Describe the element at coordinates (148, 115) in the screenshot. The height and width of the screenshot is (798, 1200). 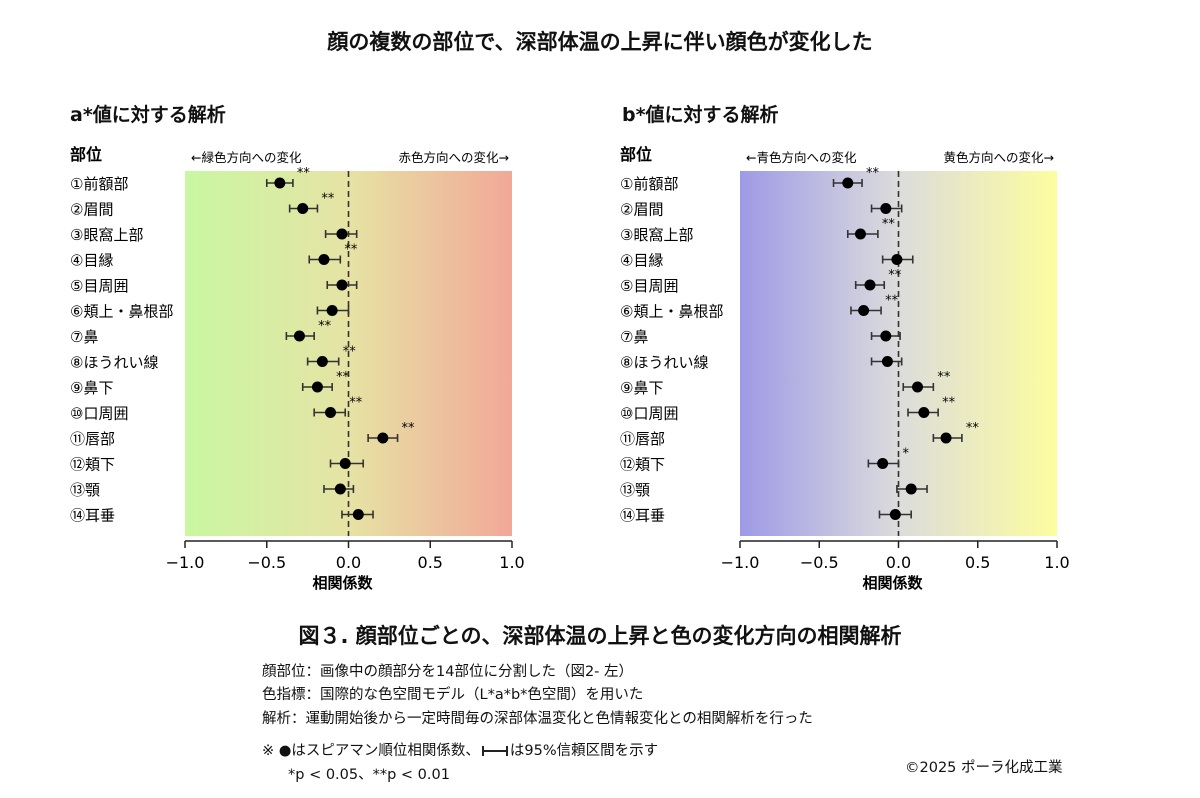
I see `panel-a-title: a*値に対する解析` at that location.